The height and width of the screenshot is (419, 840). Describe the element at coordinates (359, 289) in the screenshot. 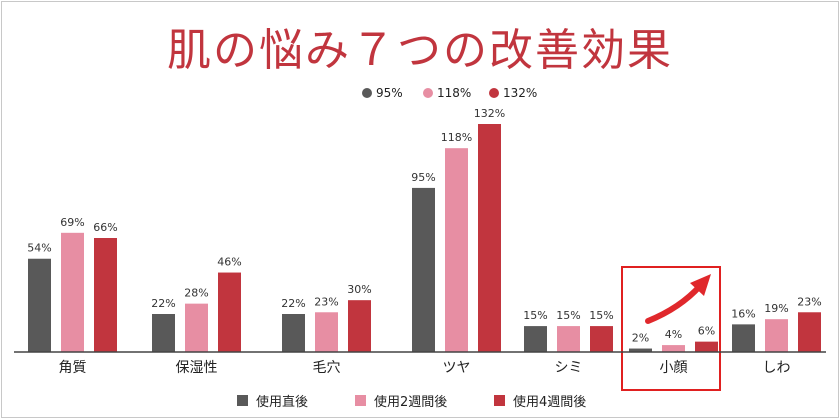

I see `data-label-2-2: 30%` at that location.